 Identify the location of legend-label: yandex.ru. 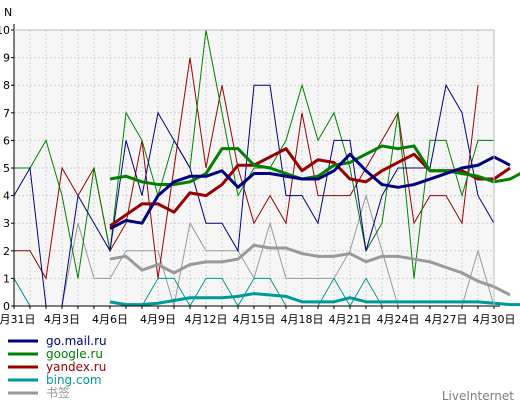
(76, 367).